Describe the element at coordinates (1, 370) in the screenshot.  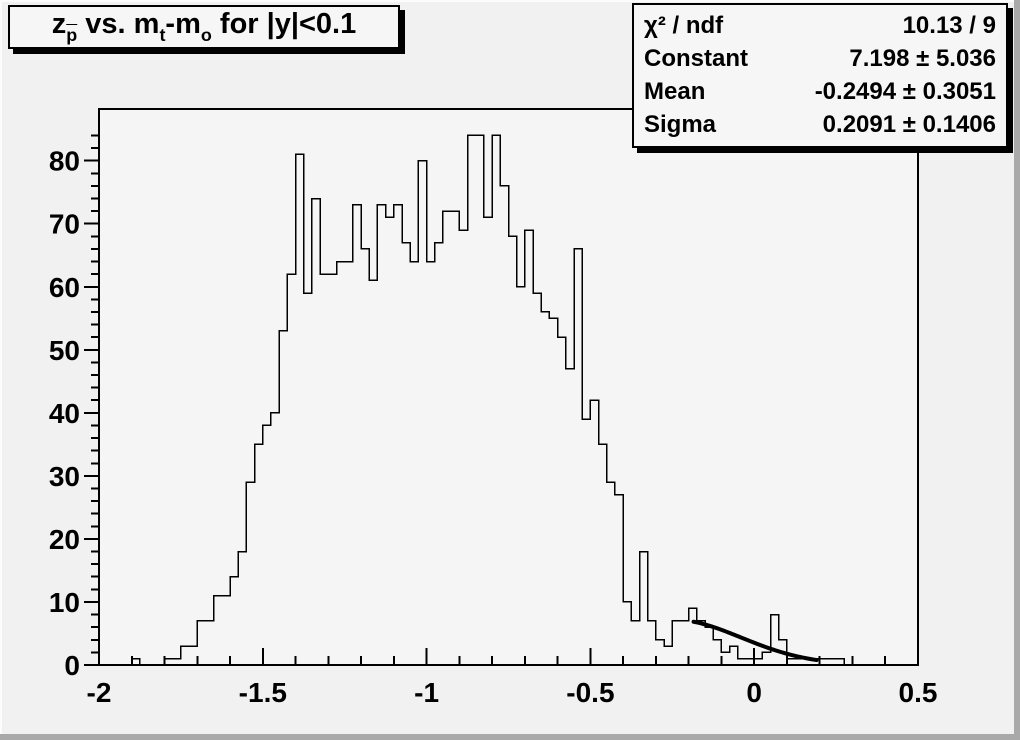
I see `canvas-edge-left` at that location.